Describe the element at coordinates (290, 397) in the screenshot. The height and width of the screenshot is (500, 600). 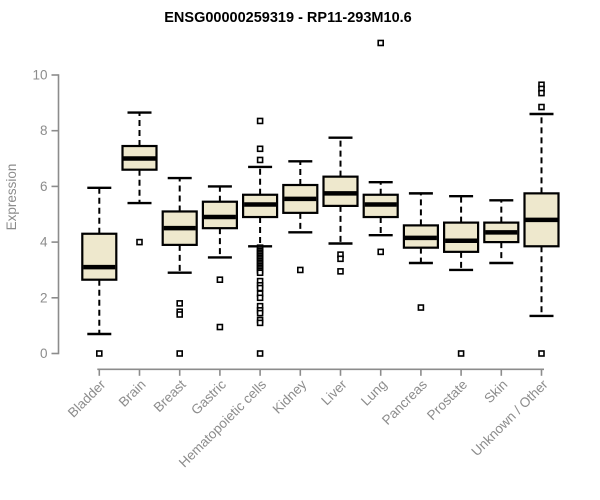
I see `x-tick-label: Kidney` at that location.